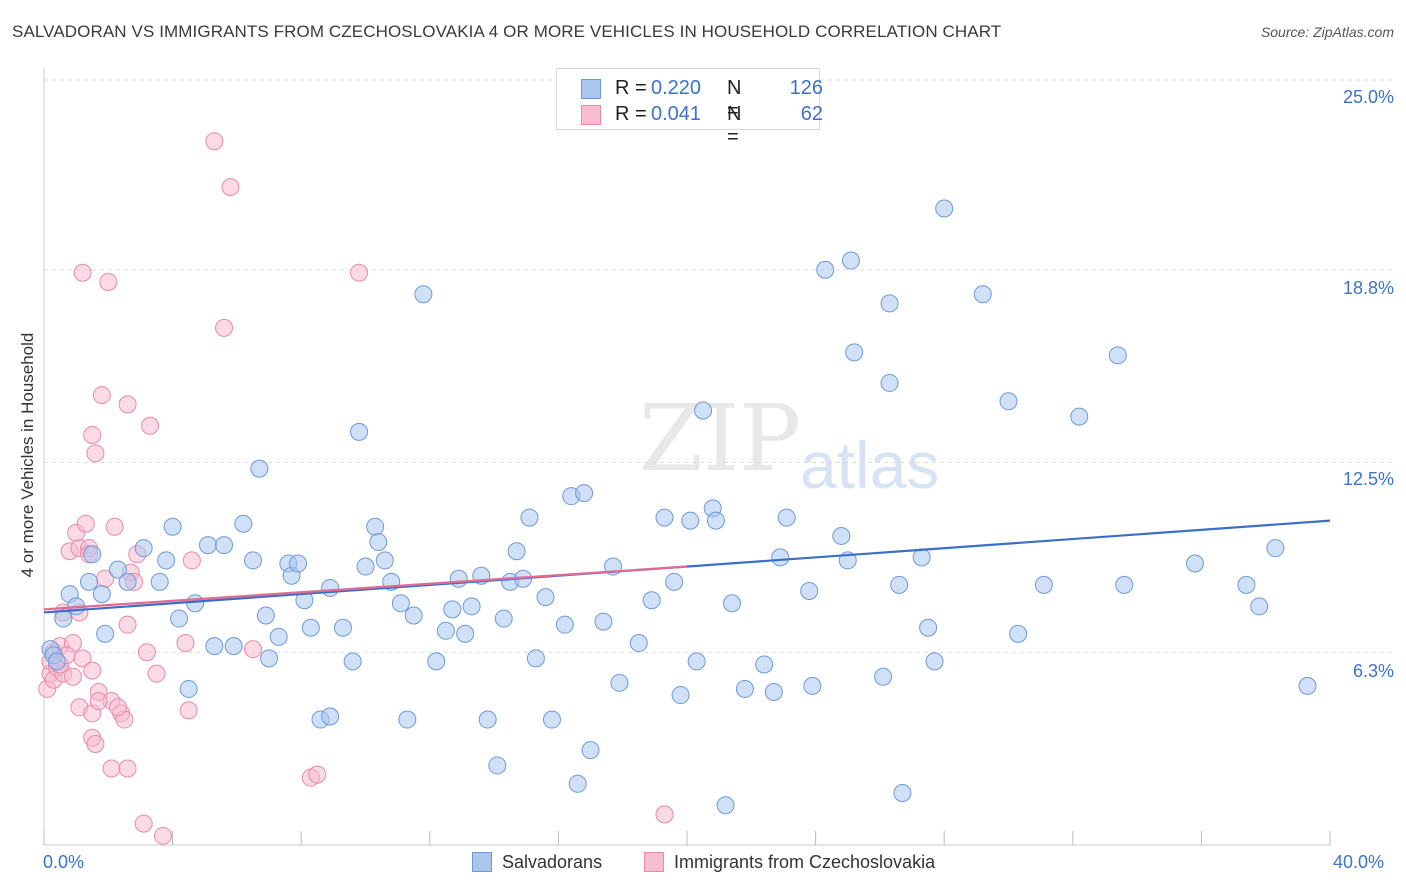  I want to click on x-tick-min: 0.0%, so click(64, 862).